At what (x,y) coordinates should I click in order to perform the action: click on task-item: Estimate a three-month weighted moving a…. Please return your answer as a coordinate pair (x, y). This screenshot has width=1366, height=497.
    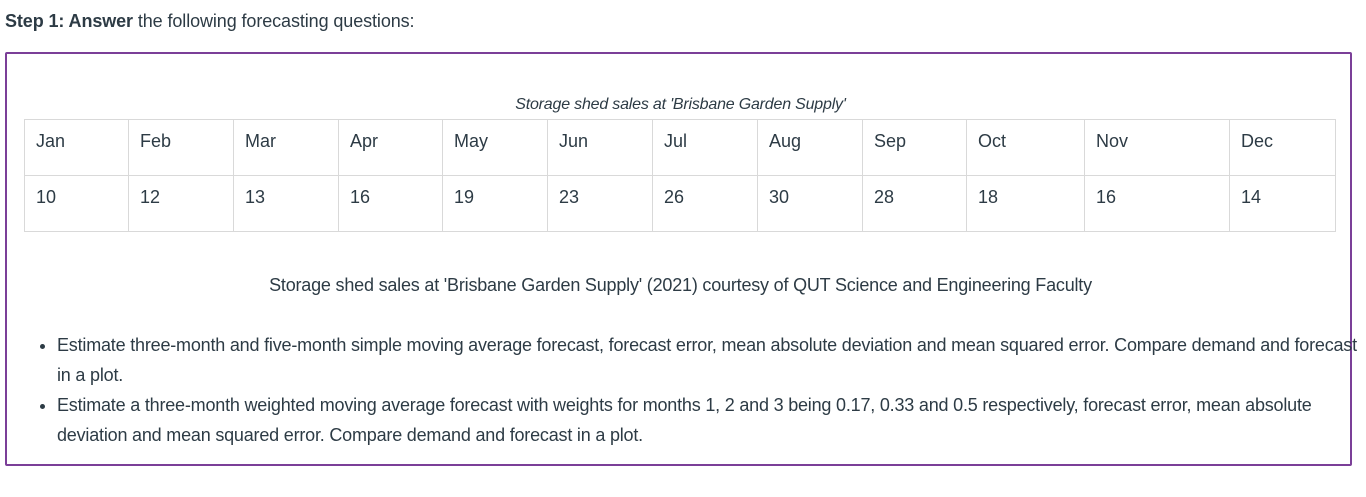
    Looking at the image, I should click on (711, 420).